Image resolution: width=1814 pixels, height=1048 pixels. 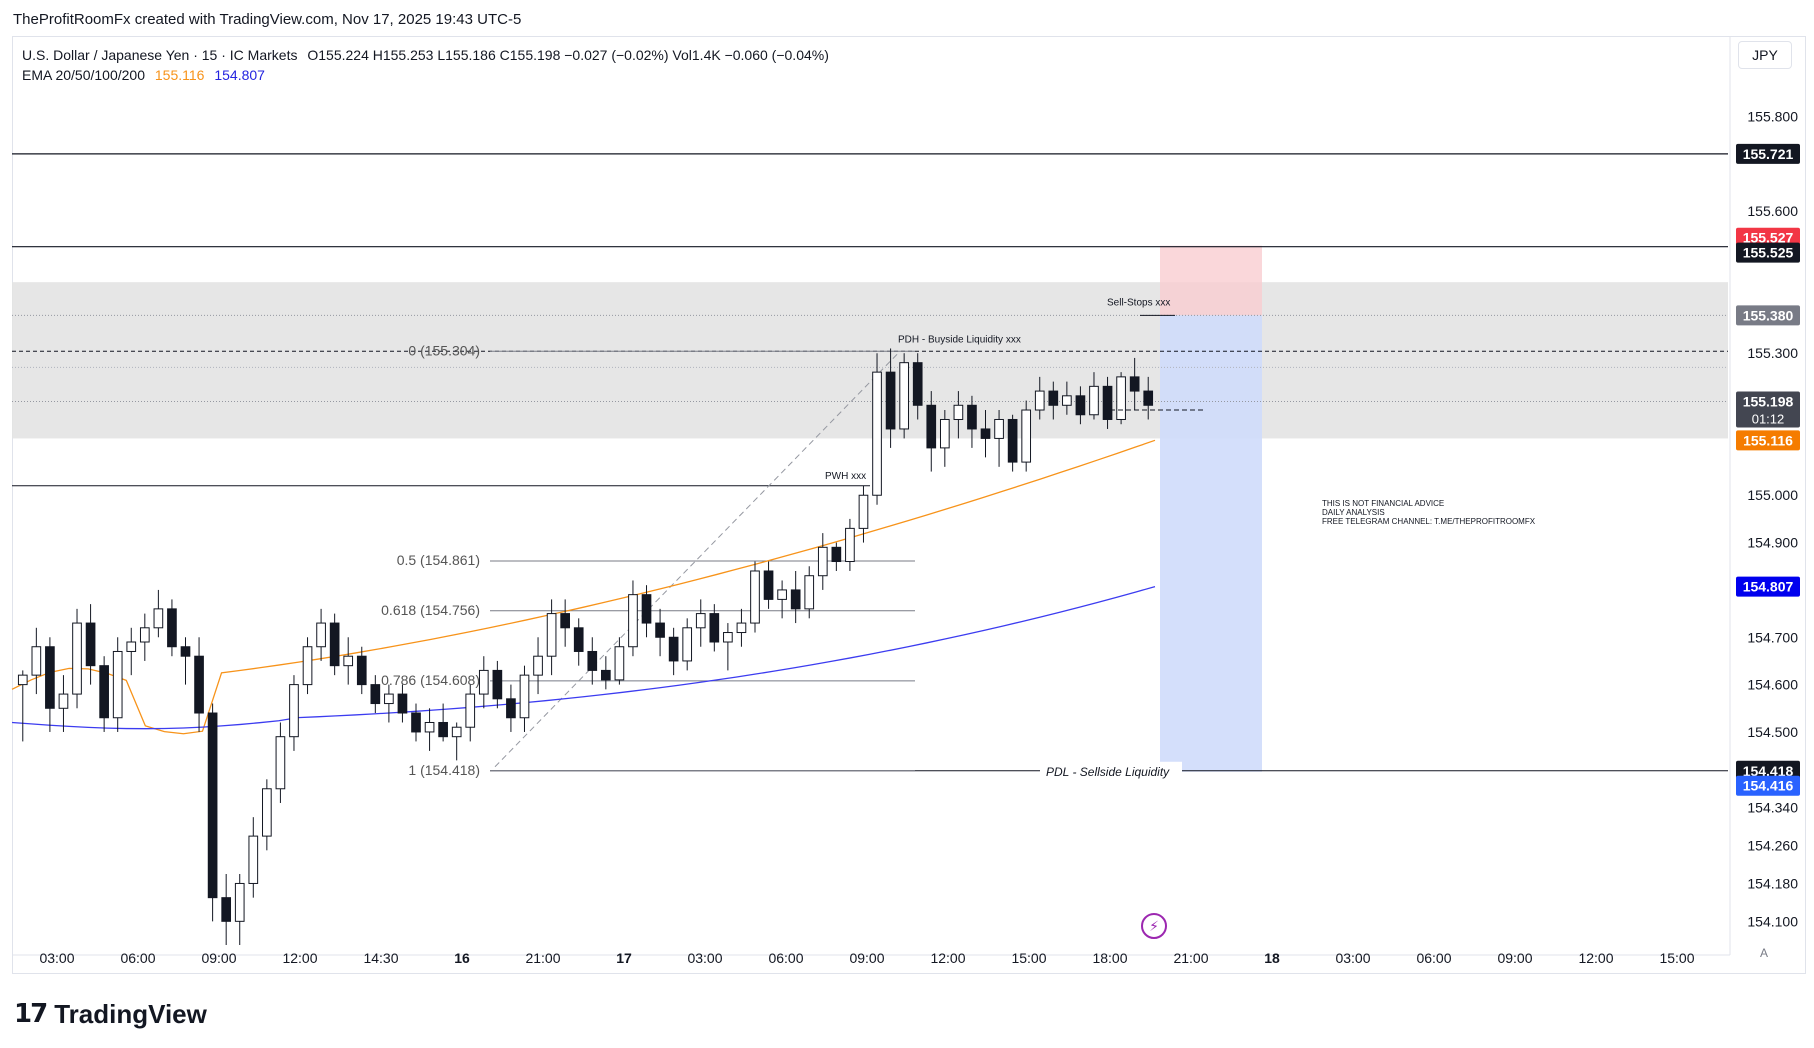 I want to click on price-label: 155.721, so click(x=1768, y=154).